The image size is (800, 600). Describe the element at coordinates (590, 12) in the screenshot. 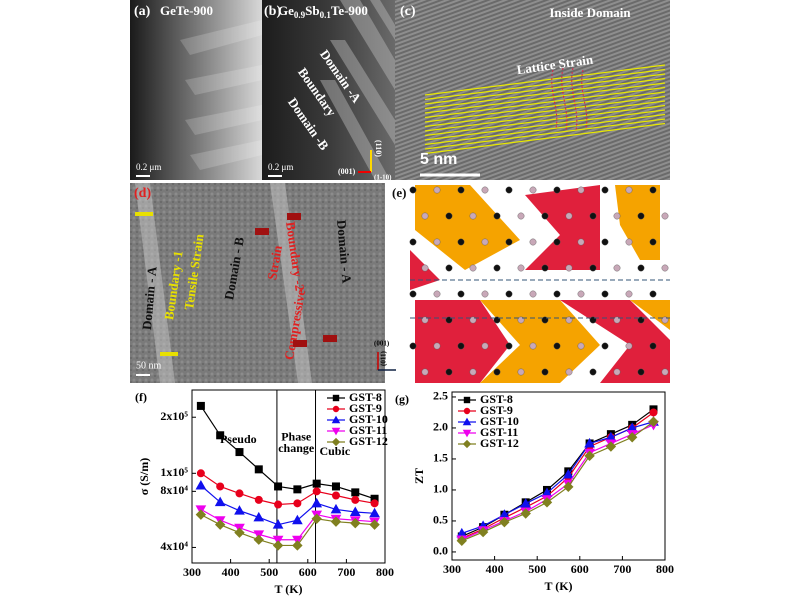

I see `panel-title: Inside Domain` at that location.